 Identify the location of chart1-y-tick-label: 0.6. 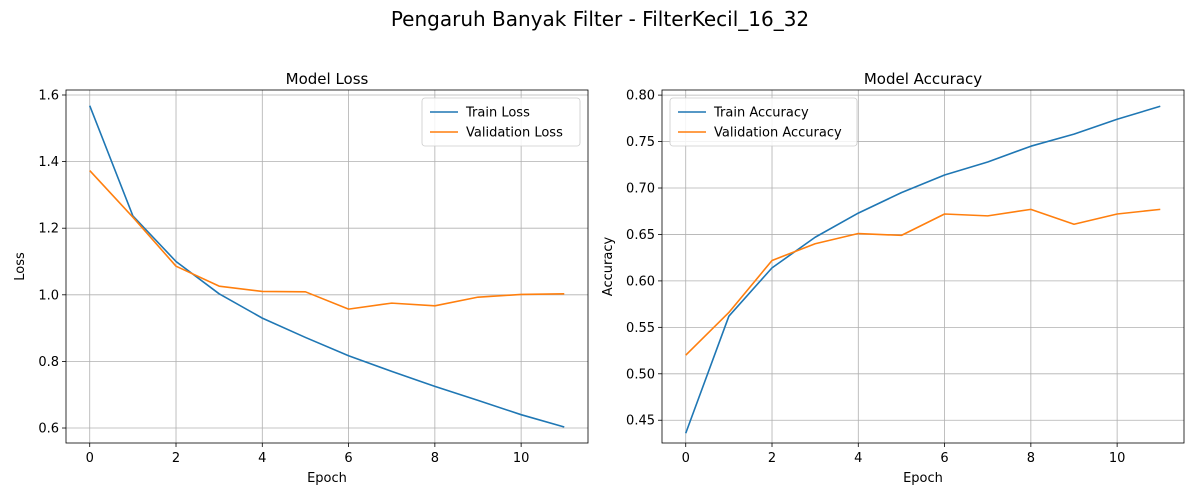
(48, 429).